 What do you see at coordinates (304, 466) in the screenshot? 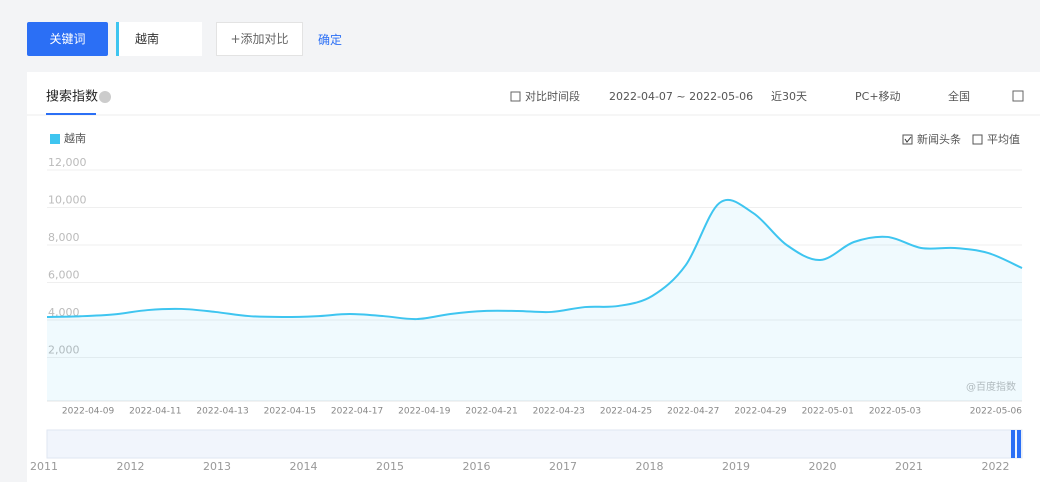
I see `year-label: 2014` at bounding box center [304, 466].